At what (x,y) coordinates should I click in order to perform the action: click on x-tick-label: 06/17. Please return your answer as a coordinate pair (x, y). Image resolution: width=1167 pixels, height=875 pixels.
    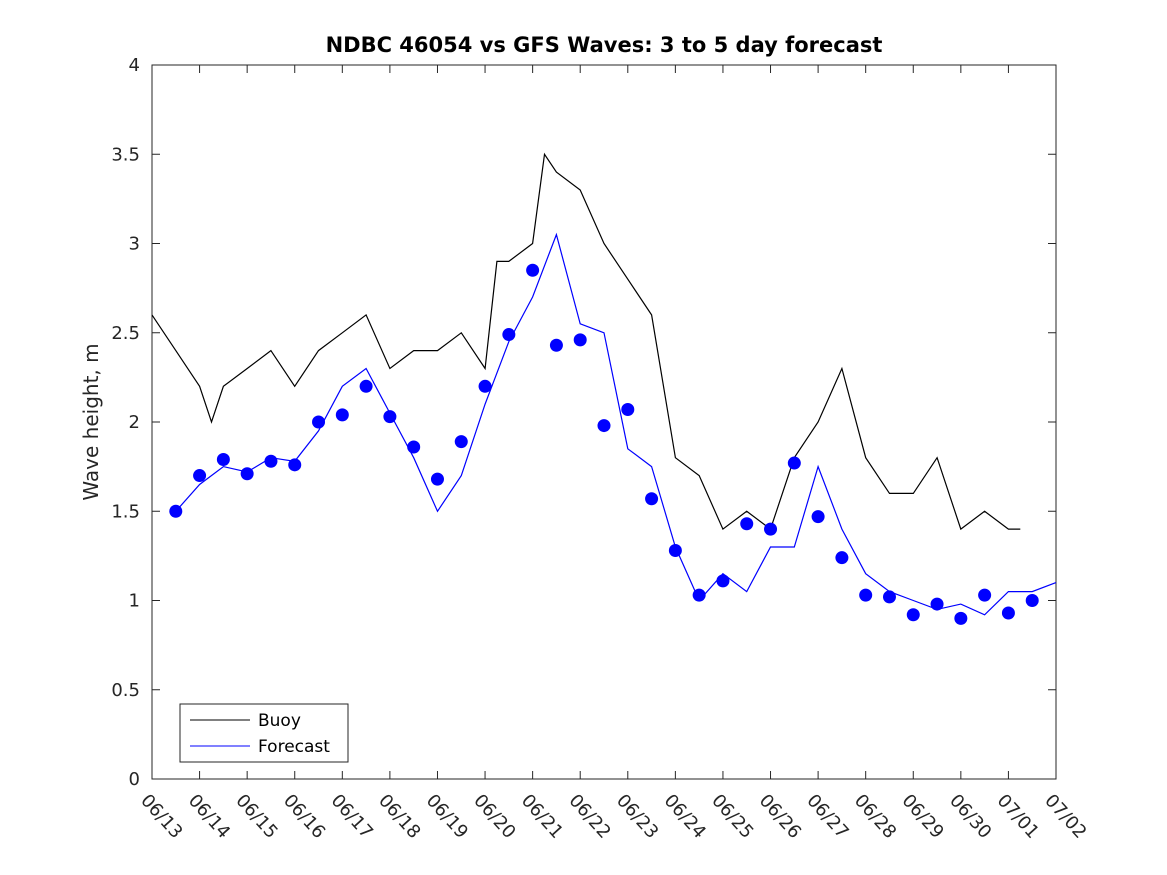
    Looking at the image, I should click on (352, 816).